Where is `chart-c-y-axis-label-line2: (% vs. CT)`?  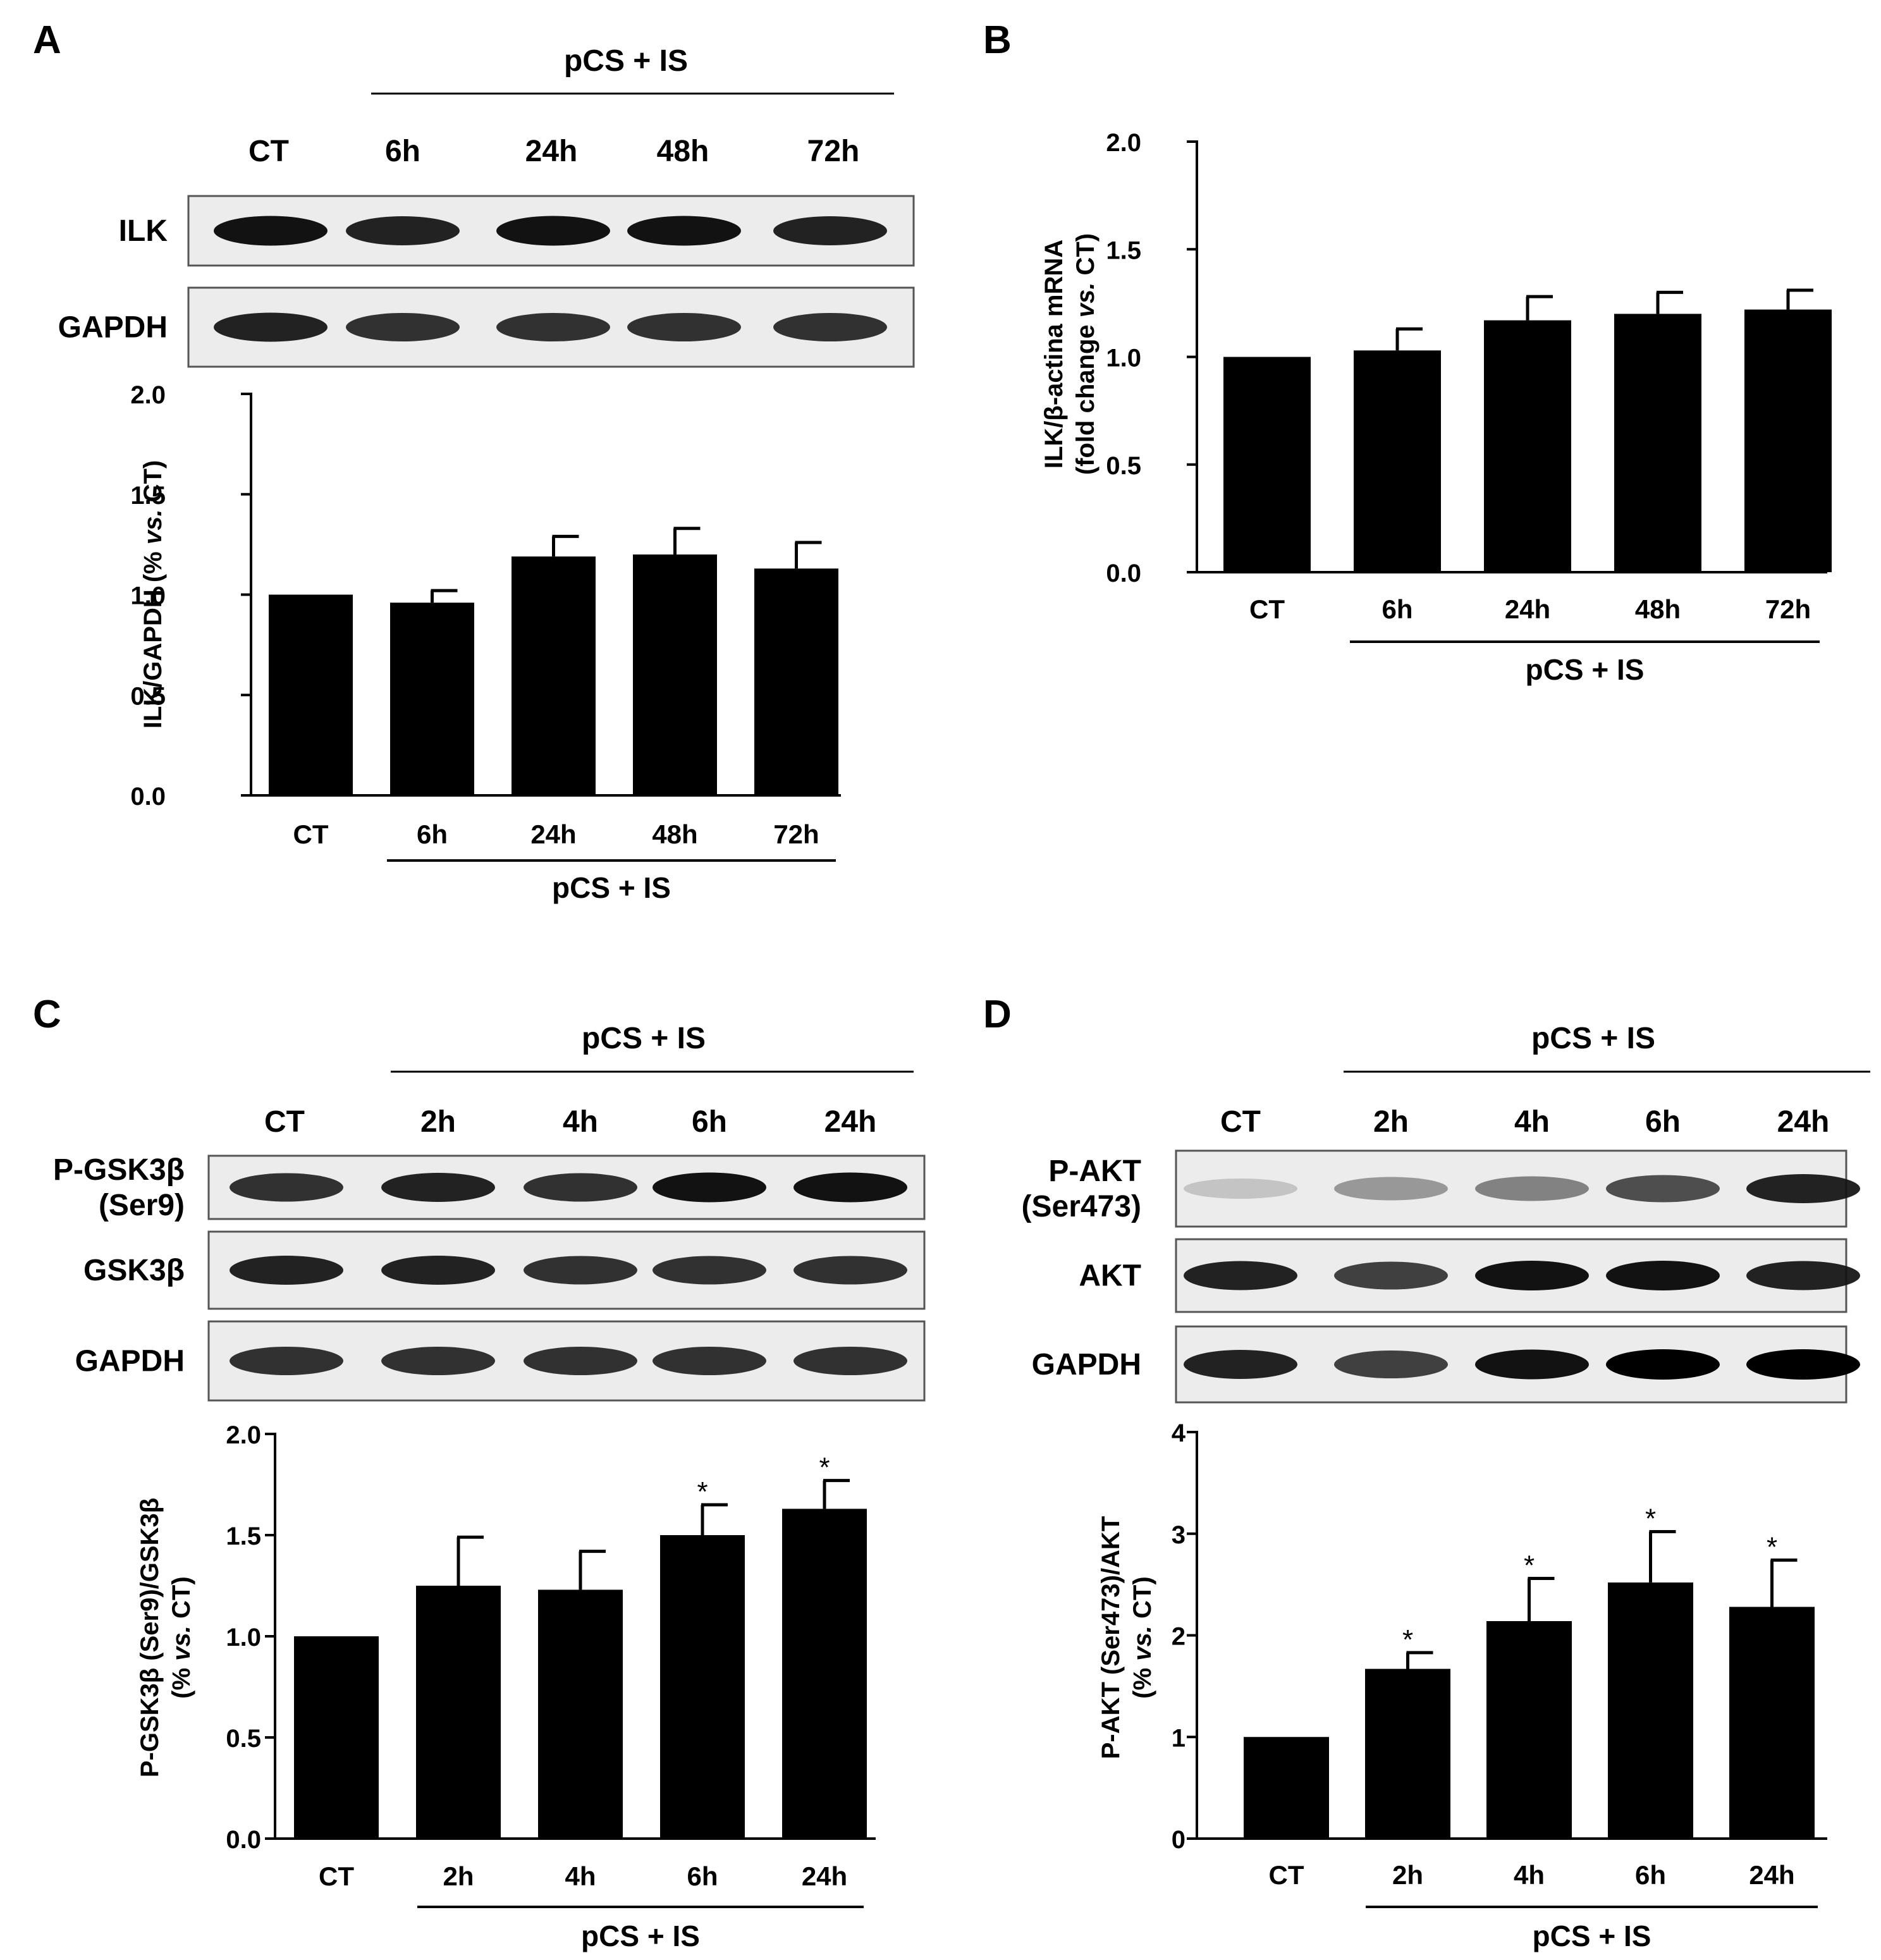 chart-c-y-axis-label-line2: (% vs. CT) is located at coordinates (182, 1637).